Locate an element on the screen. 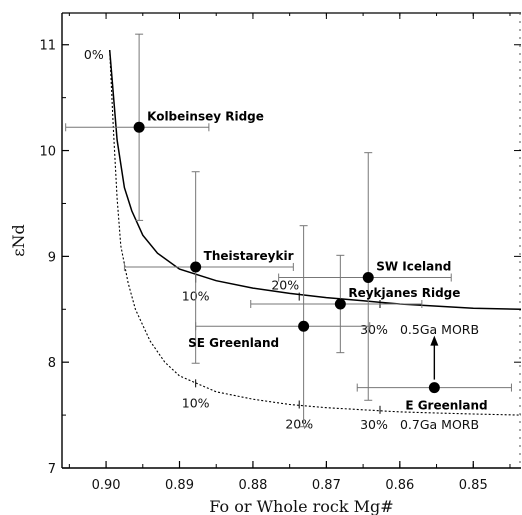 Image resolution: width=522 pixels, height=515 pixels. point-label: Kolbeinsey Ridge is located at coordinates (205, 116).